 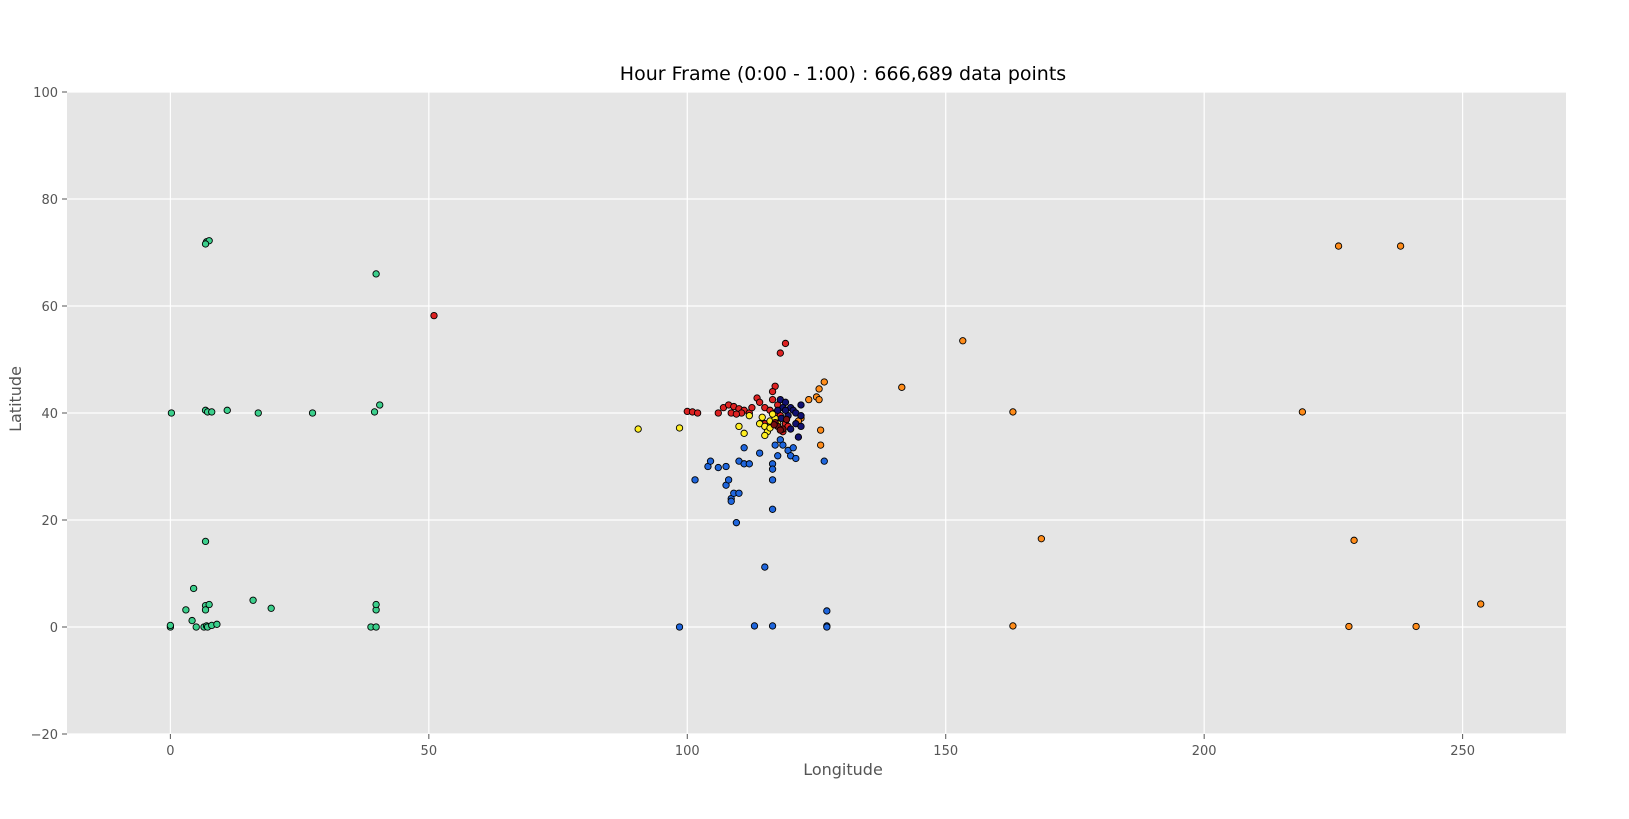 I want to click on y-axis-label: Latitude, so click(x=15, y=399).